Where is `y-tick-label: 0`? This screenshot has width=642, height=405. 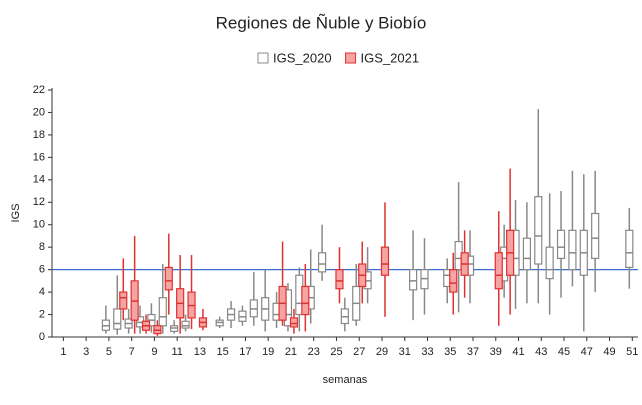
y-tick-label: 0 is located at coordinates (42, 337).